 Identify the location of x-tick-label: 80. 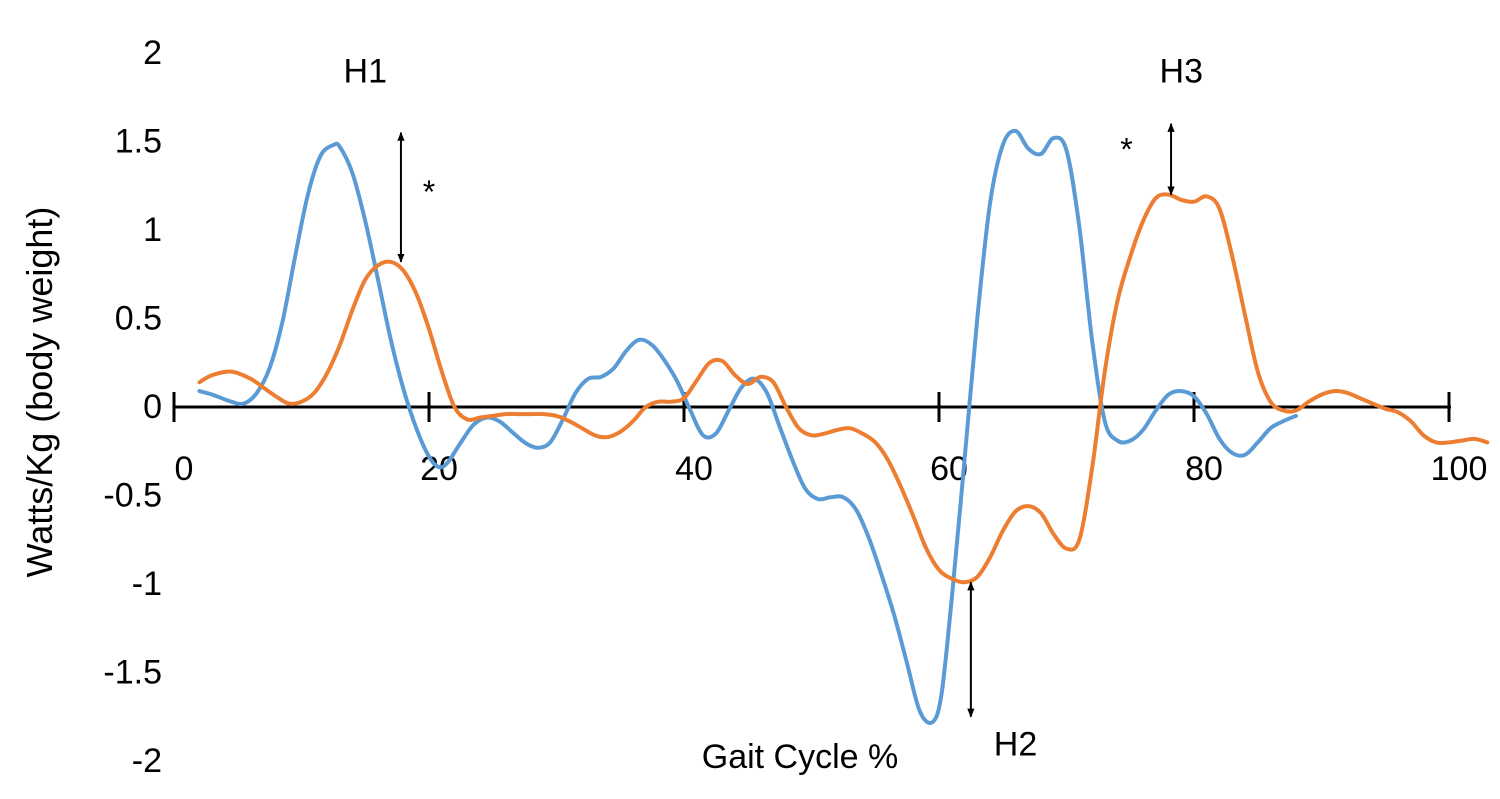
(1204, 469).